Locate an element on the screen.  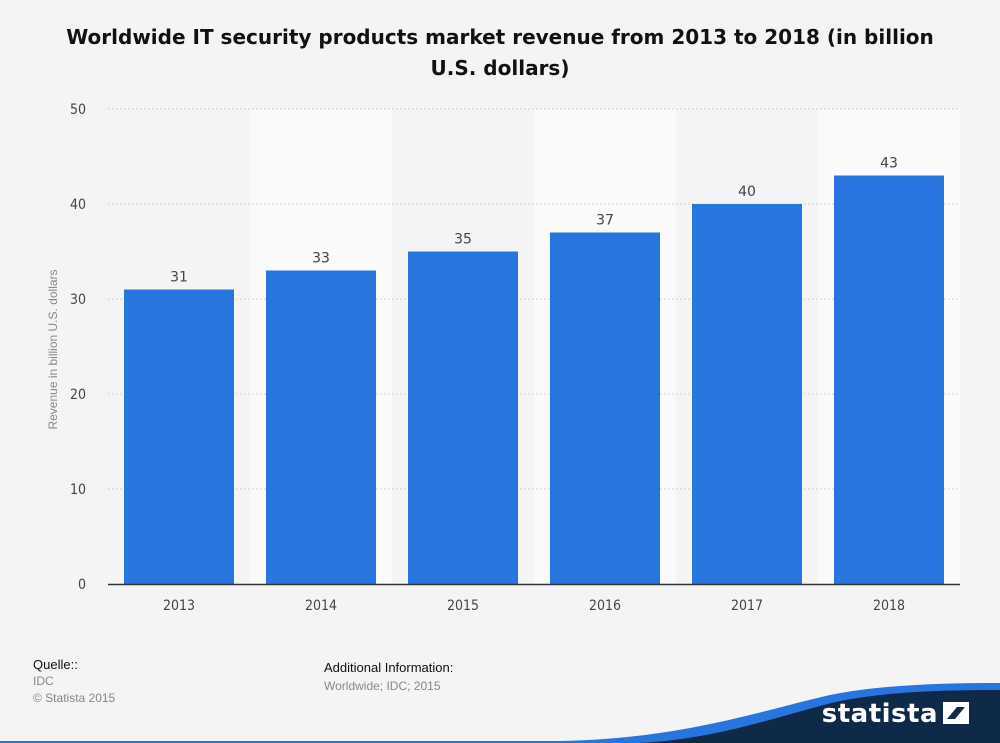
y-axis-title: Revenue in billion U.S. dollars is located at coordinates (53, 349).